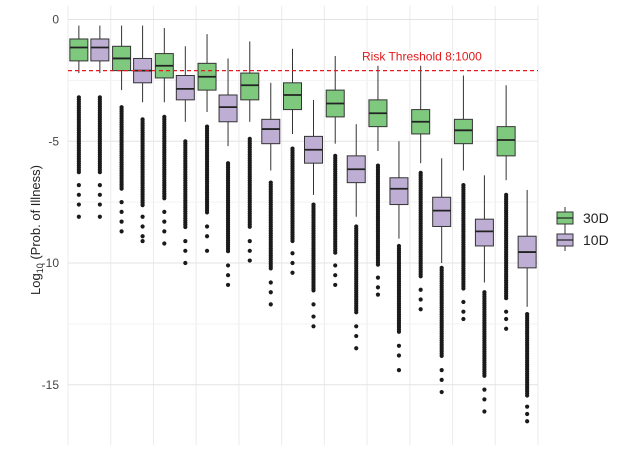 The height and width of the screenshot is (451, 640). What do you see at coordinates (422, 57) in the screenshot?
I see `risk-threshold-label: Risk Threshold 8:1000` at bounding box center [422, 57].